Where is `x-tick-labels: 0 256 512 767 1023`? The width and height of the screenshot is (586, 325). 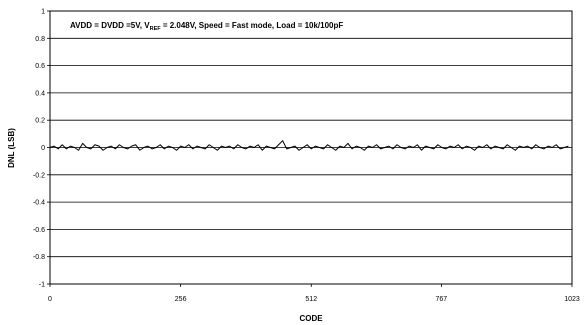
x-tick-labels: 0 256 512 767 1023 is located at coordinates (314, 299).